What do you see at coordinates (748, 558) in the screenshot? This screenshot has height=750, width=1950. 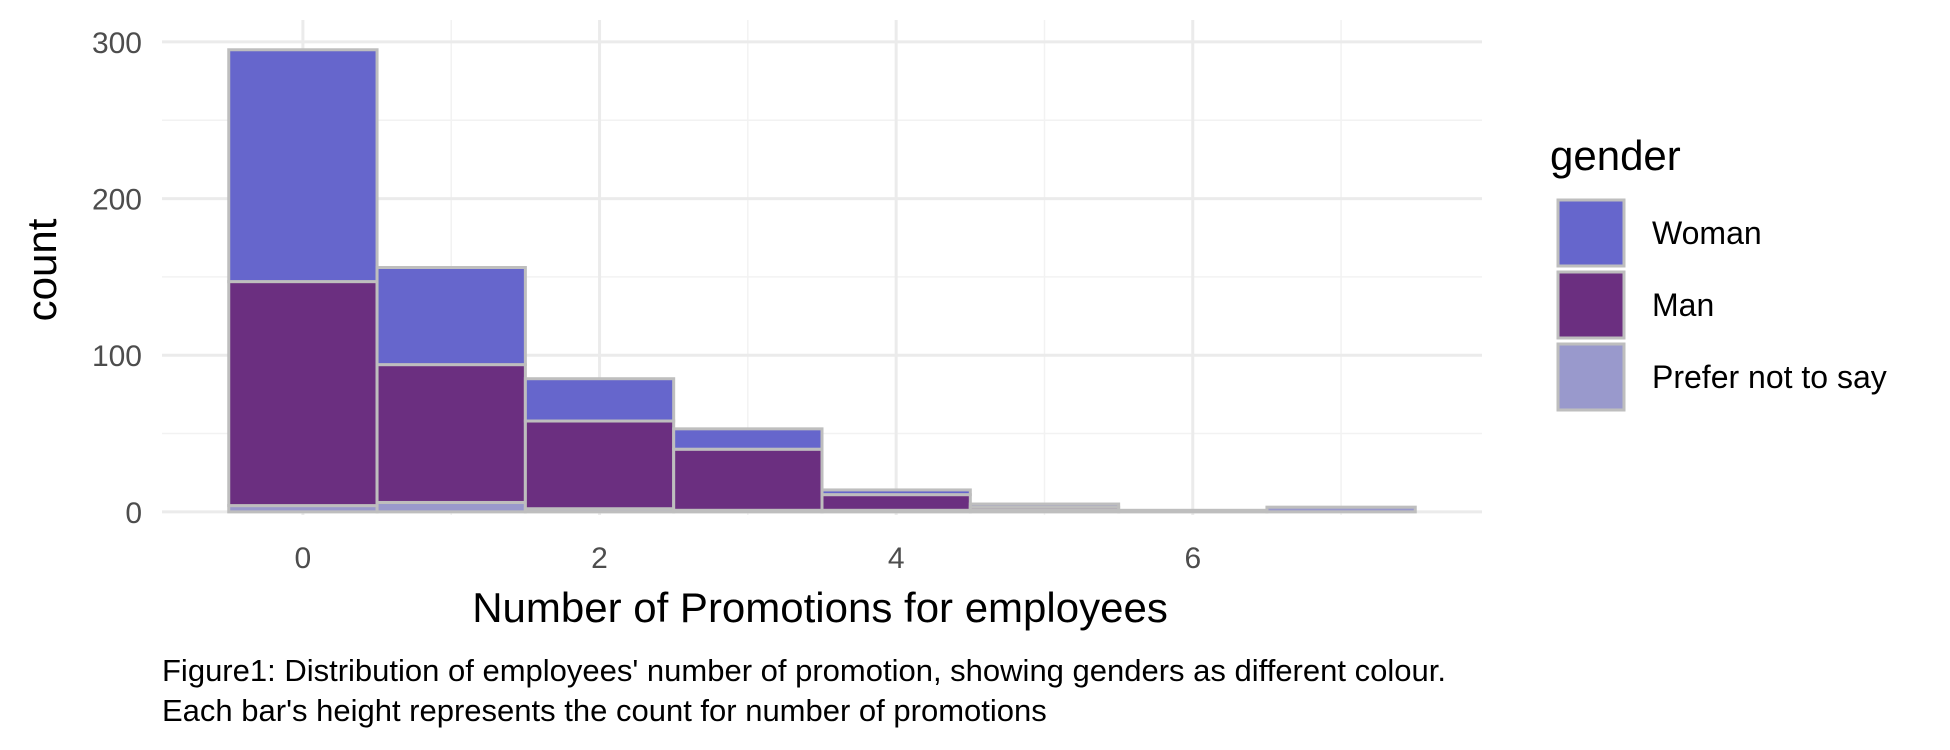 I see `x-axis-ticks: 0 2 4 6` at bounding box center [748, 558].